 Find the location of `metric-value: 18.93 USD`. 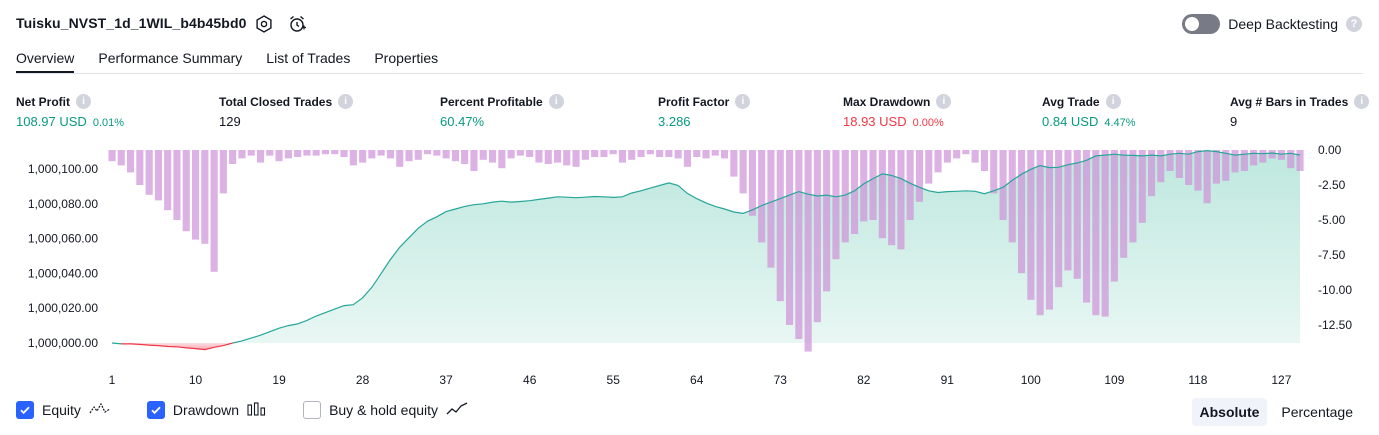

metric-value: 18.93 USD is located at coordinates (875, 121).